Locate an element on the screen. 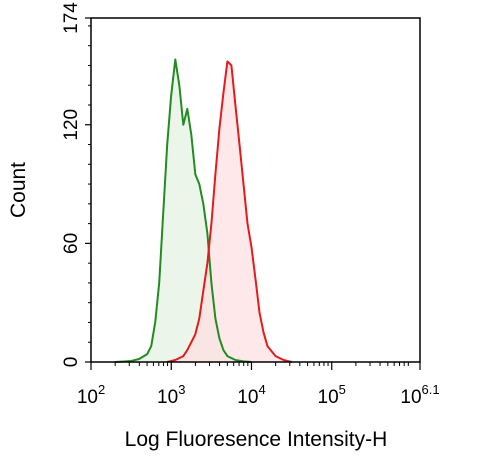 This screenshot has width=479, height=476. x-tick-label: 10² is located at coordinates (91, 395).